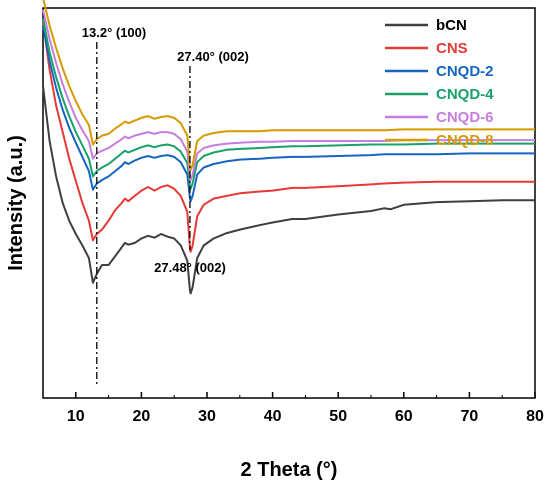 The image size is (550, 492). What do you see at coordinates (465, 71) in the screenshot?
I see `legend-label-cnqd-2: CNQD-2` at bounding box center [465, 71].